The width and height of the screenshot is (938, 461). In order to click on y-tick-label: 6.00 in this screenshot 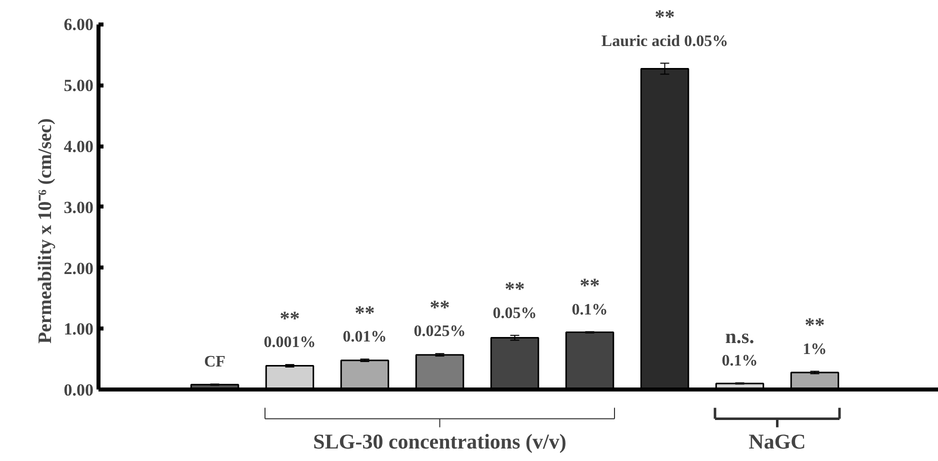, I will do `click(79, 24)`.